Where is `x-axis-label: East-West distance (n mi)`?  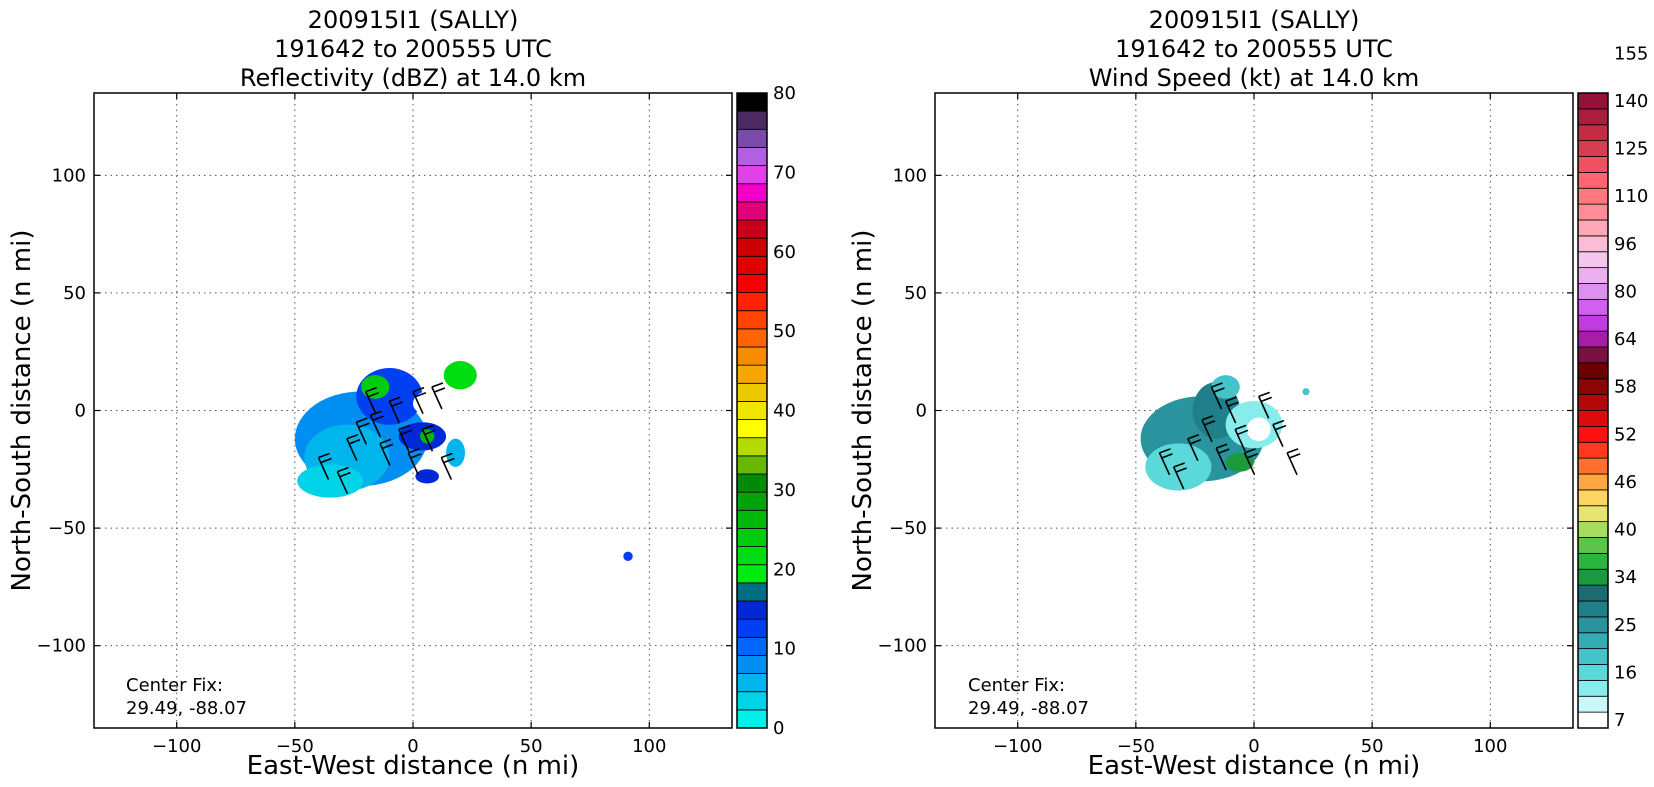
x-axis-label: East-West distance (n mi) is located at coordinates (413, 766).